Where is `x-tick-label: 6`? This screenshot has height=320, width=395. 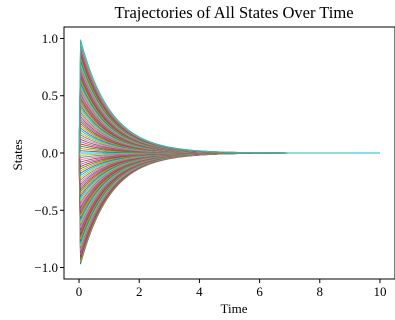
x-tick-label: 6 is located at coordinates (259, 291).